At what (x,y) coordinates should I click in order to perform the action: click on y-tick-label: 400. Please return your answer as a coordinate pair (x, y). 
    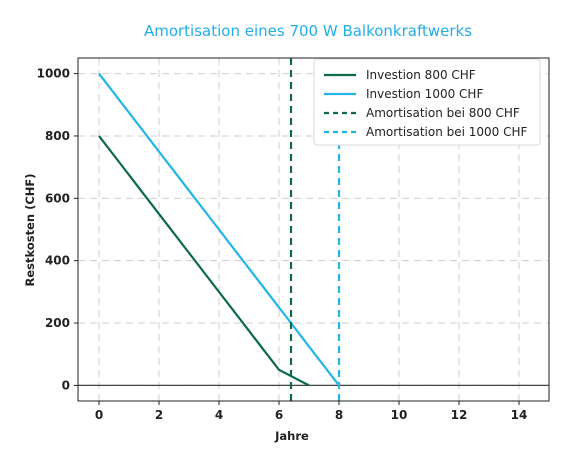
    Looking at the image, I should click on (57, 261).